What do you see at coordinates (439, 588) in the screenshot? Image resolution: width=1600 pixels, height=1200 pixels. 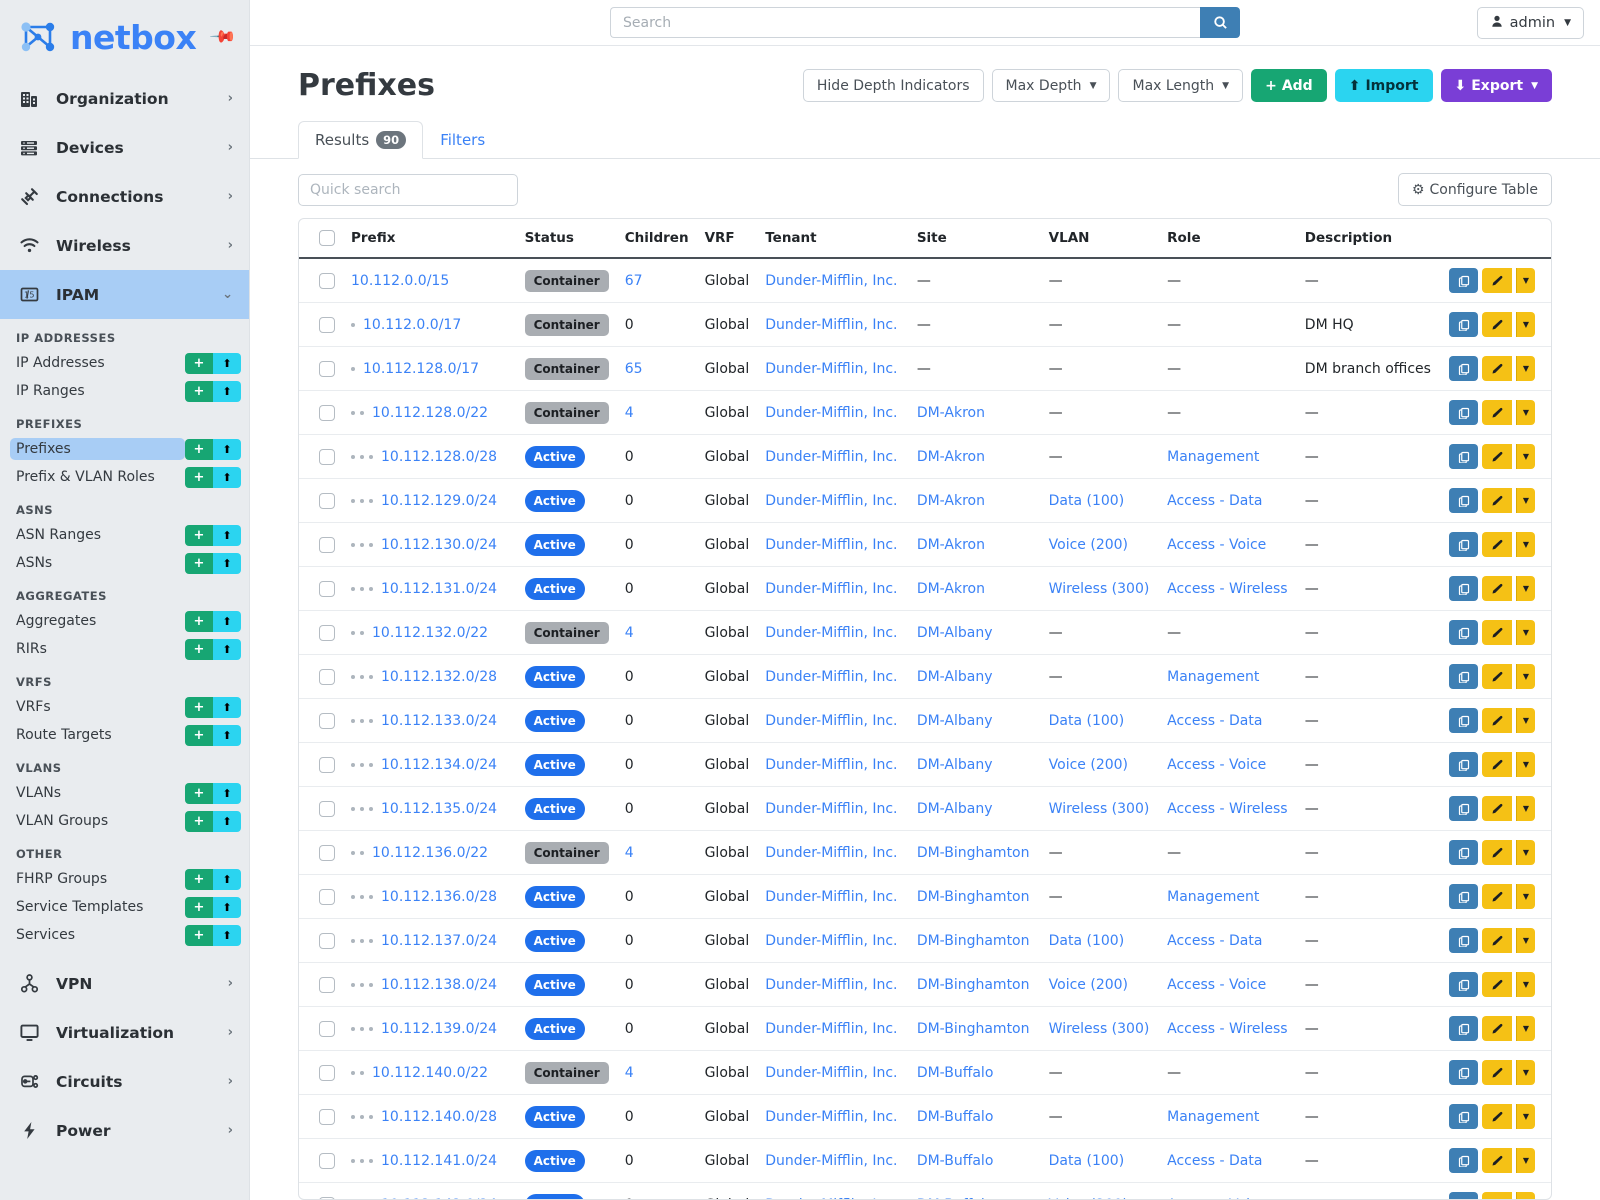 I see `prefix-link: 10.112.131.0/24` at bounding box center [439, 588].